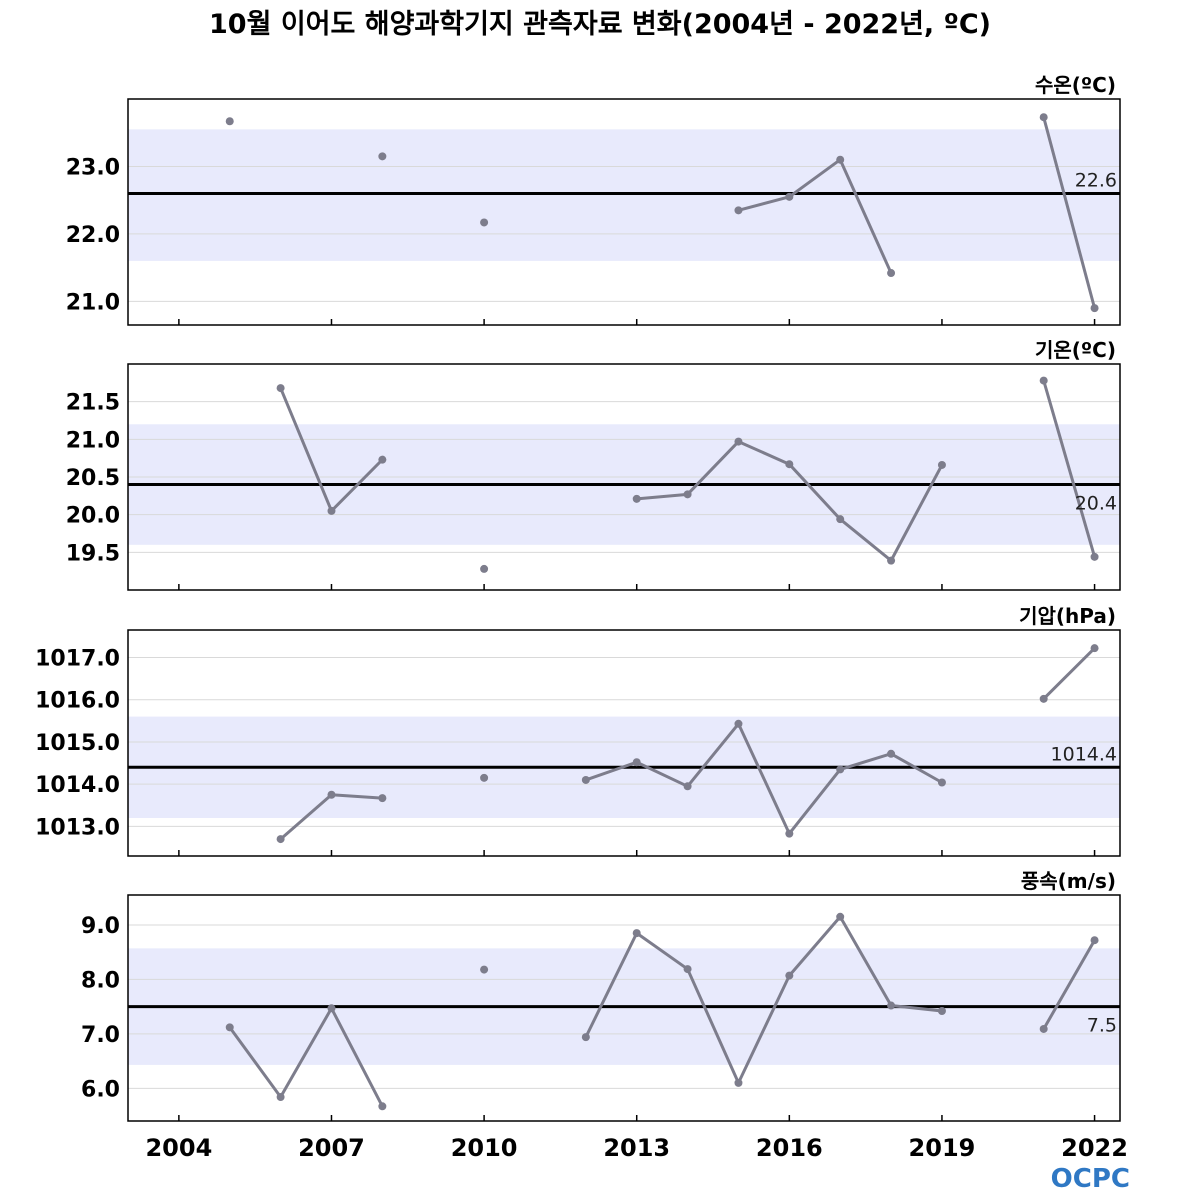  Describe the element at coordinates (93, 235) in the screenshot. I see `y-tick-label: 22.0` at that location.